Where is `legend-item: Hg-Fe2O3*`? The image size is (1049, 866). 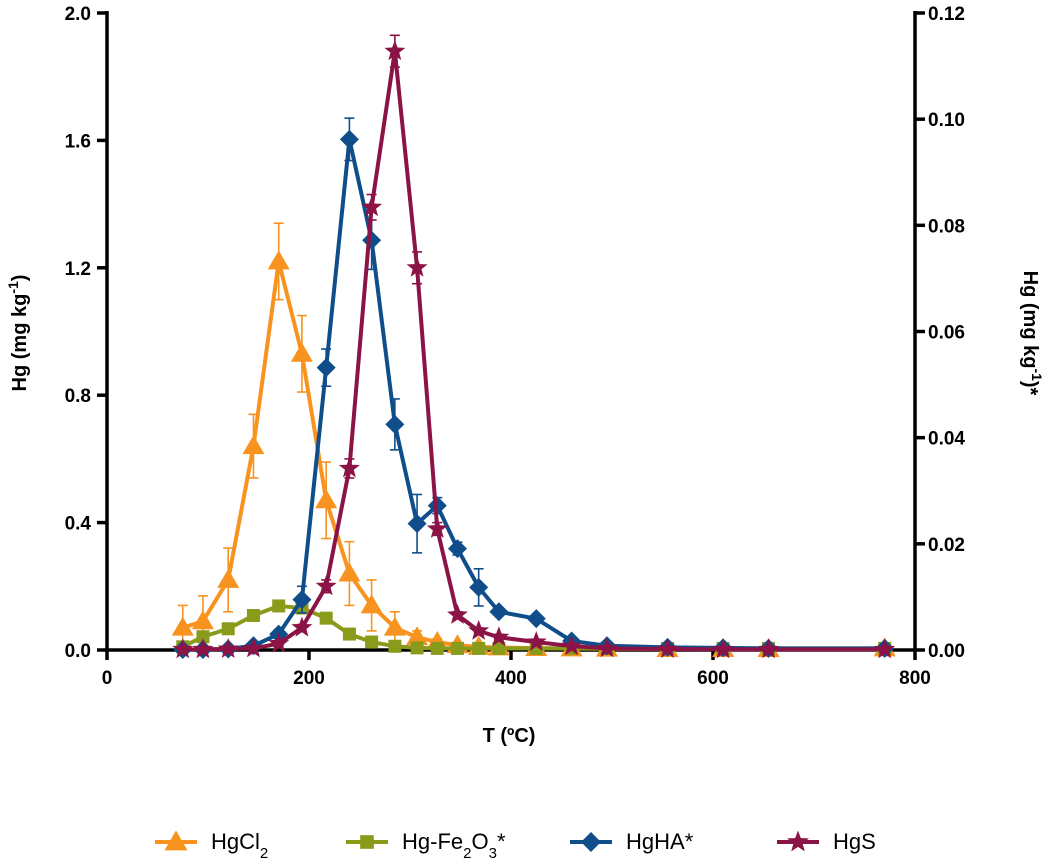
legend-item: Hg-Fe2O3* is located at coordinates (426, 845).